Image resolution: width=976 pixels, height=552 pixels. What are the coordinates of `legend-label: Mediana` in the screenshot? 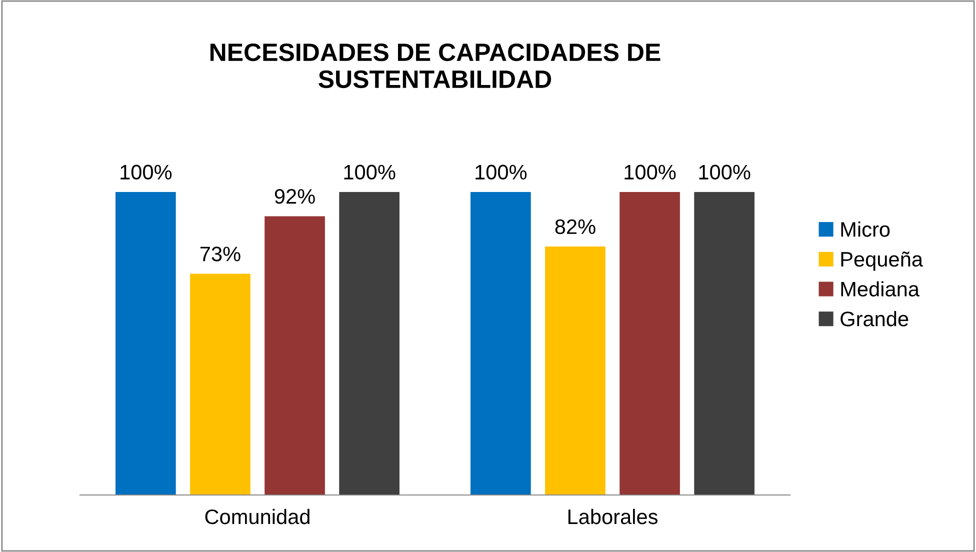 It's located at (880, 289).